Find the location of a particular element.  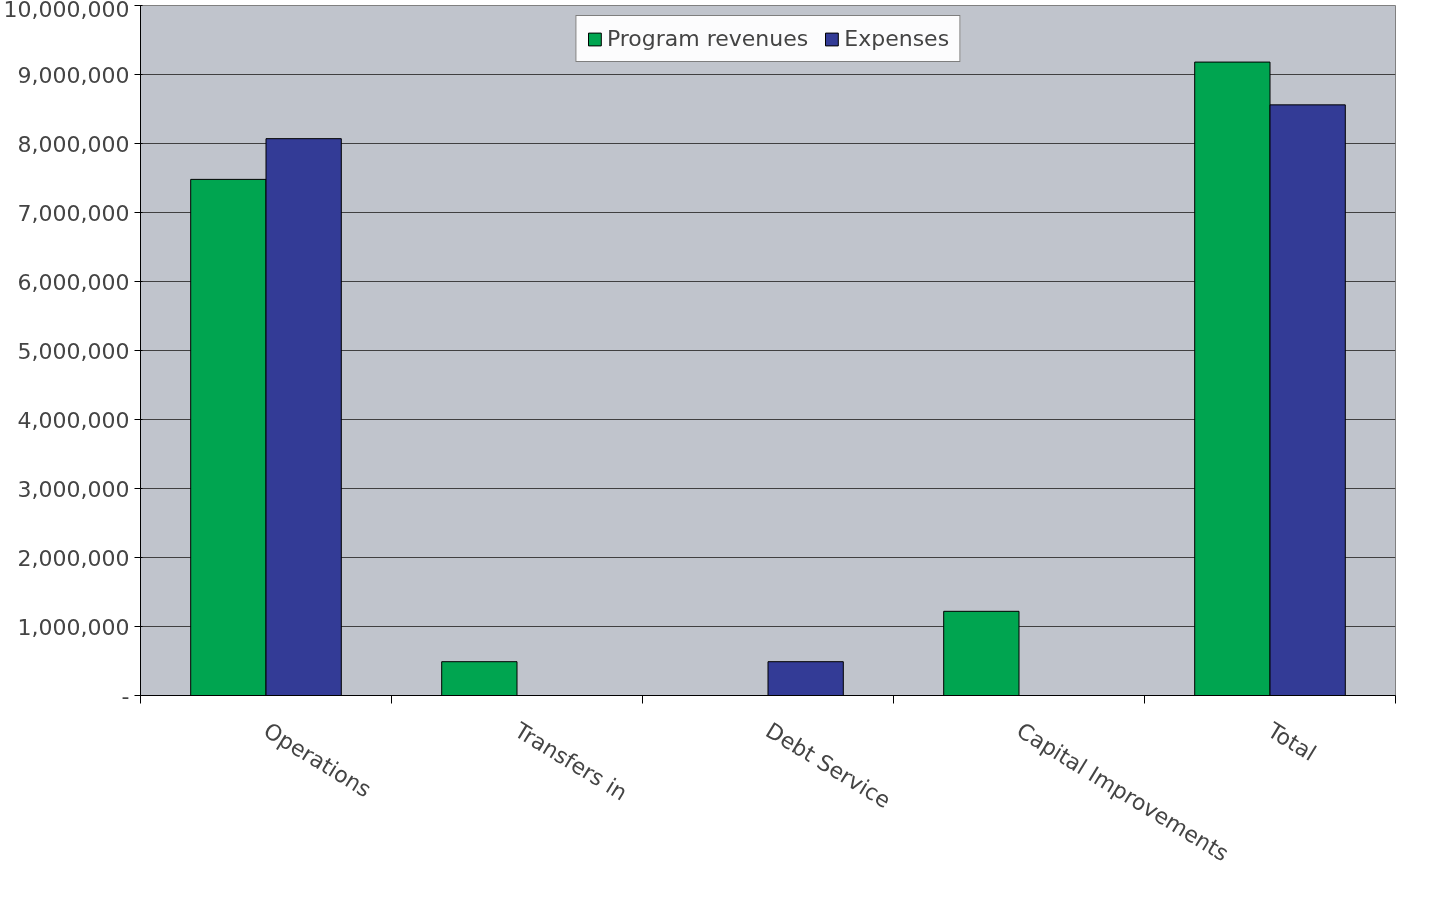

y-tick-label: 3,000,000 is located at coordinates (73, 489).